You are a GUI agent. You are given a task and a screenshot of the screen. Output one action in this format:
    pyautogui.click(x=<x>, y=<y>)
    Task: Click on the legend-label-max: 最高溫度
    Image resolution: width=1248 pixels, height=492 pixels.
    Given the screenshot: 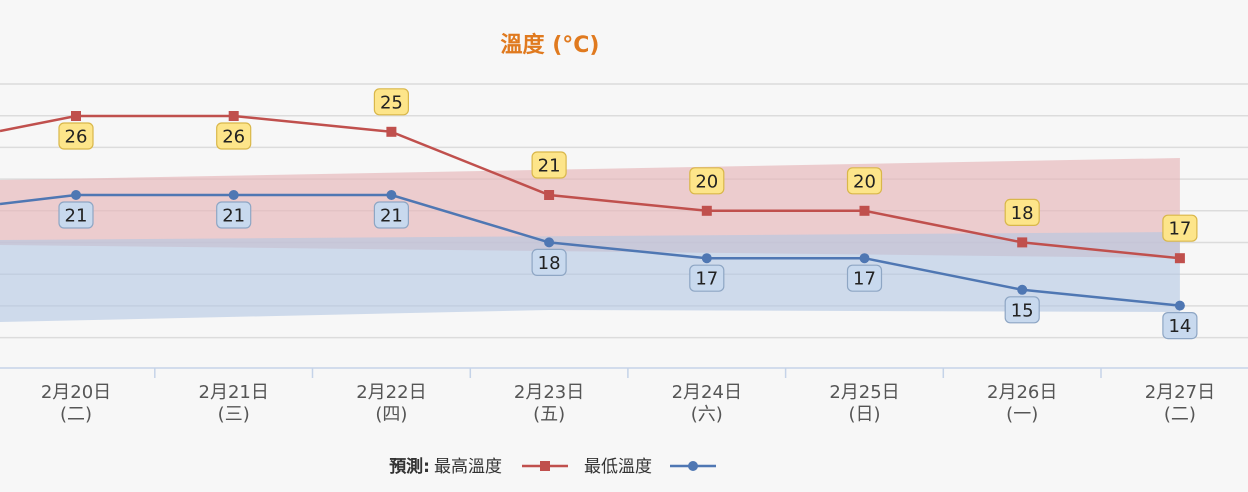 What is the action you would take?
    pyautogui.click(x=468, y=467)
    